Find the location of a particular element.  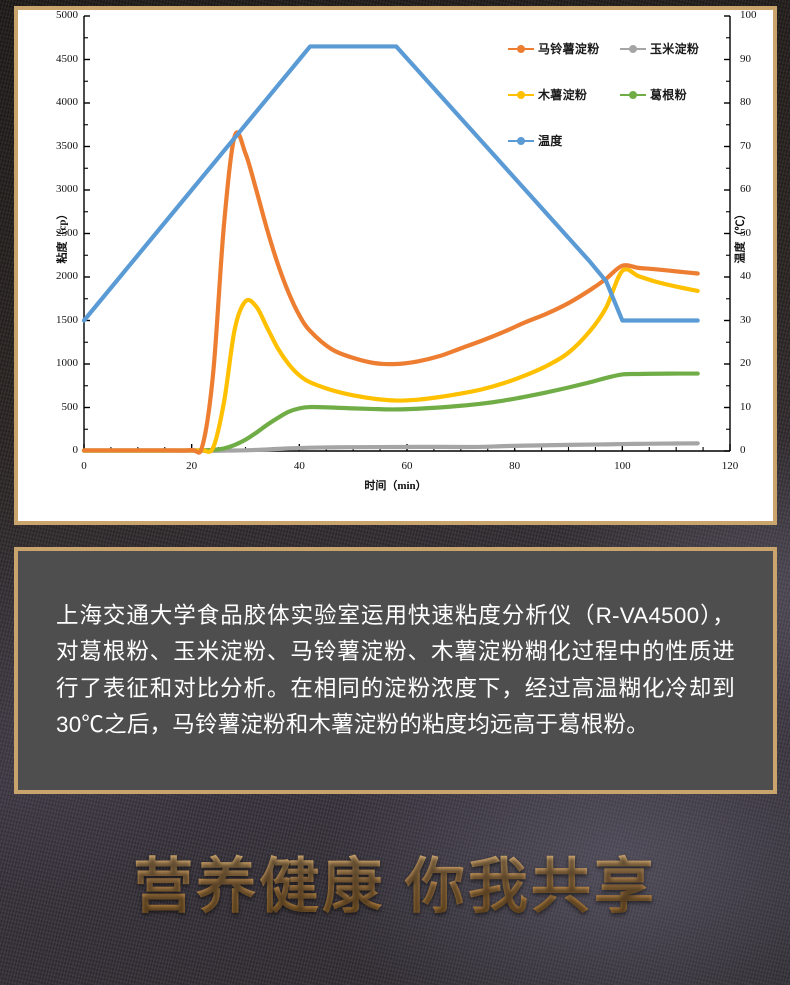

x-axis-tick: 80 is located at coordinates (515, 466).